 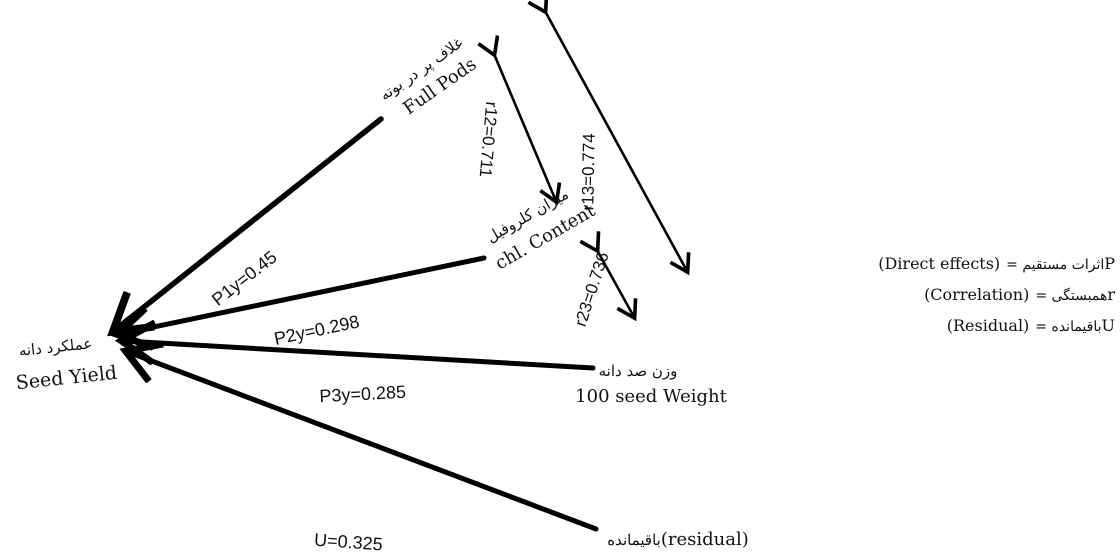 What do you see at coordinates (592, 289) in the screenshot?
I see `r23-label: r23=0.736` at bounding box center [592, 289].